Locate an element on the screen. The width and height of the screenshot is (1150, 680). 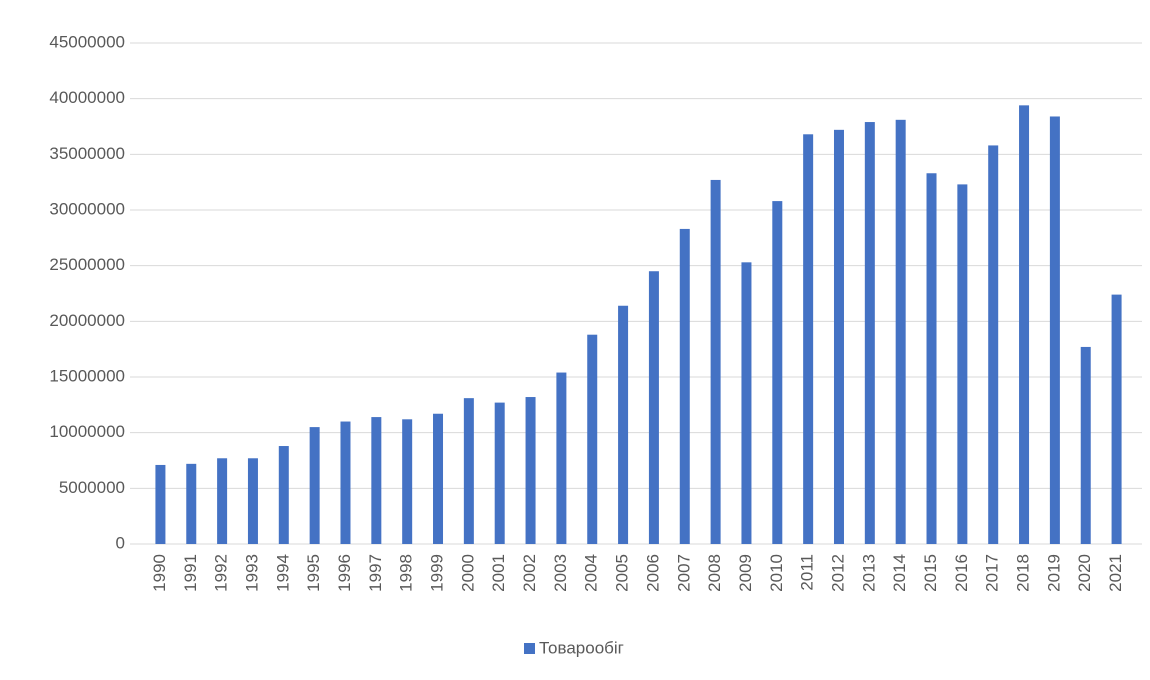
x-tick-label: 1990 is located at coordinates (159, 573).